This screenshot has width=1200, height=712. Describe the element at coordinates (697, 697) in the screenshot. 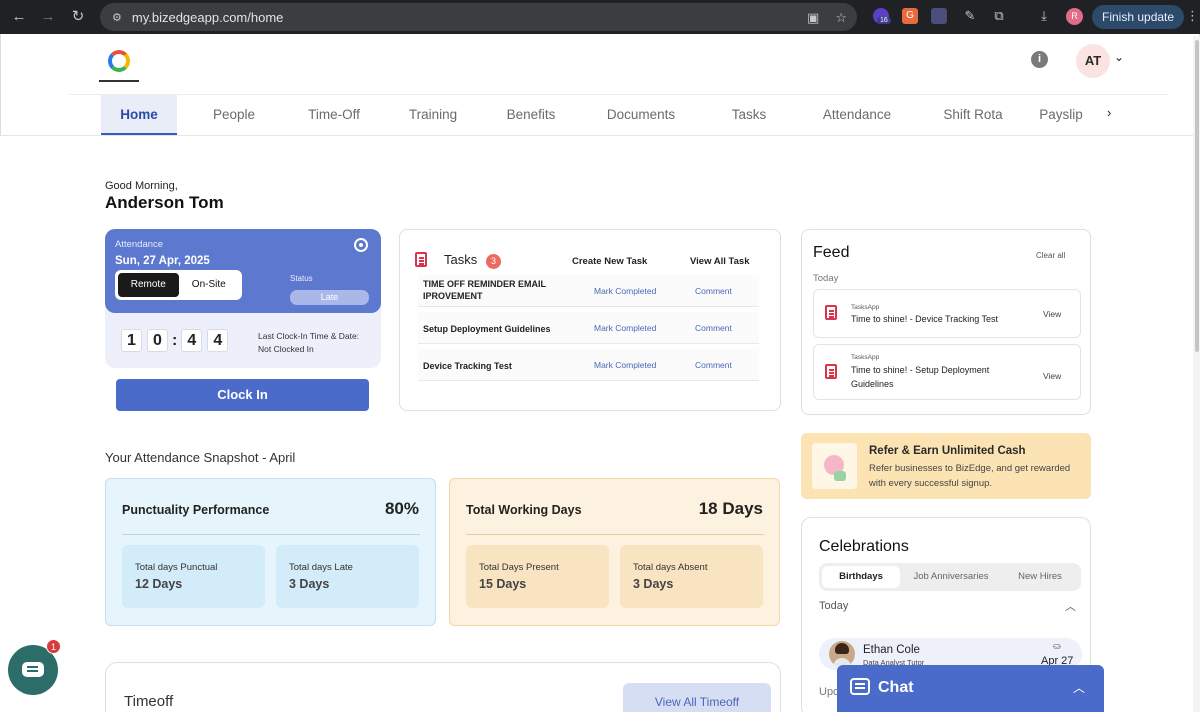

I see `view-all-timeoff-button: View All Timeoff` at that location.